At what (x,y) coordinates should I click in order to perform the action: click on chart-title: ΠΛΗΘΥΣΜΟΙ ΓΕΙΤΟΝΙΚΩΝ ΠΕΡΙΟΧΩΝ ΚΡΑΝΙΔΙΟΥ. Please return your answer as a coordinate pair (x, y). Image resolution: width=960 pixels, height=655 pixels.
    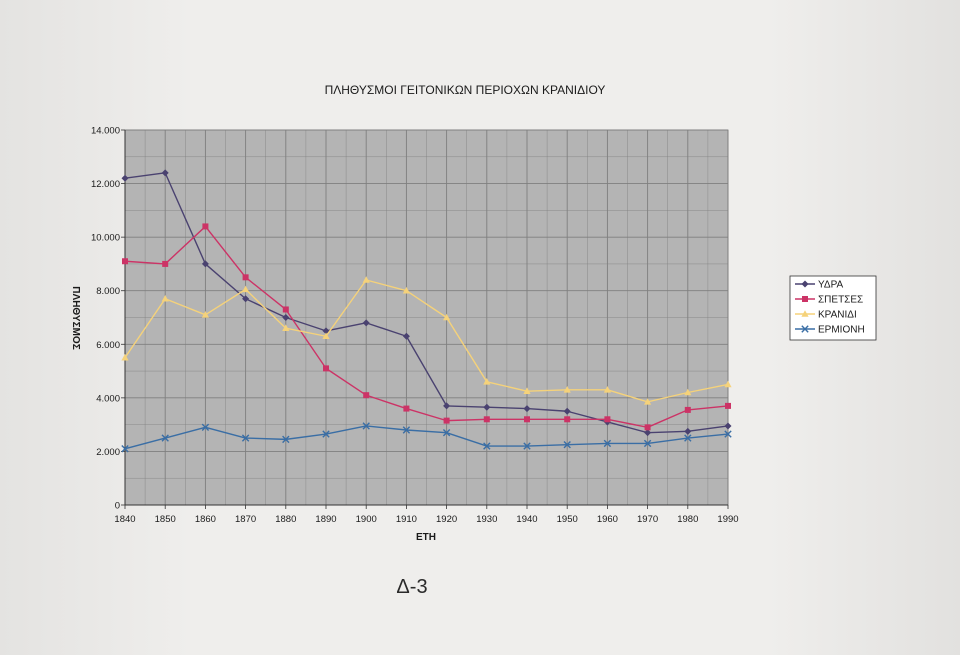
    Looking at the image, I should click on (465, 90).